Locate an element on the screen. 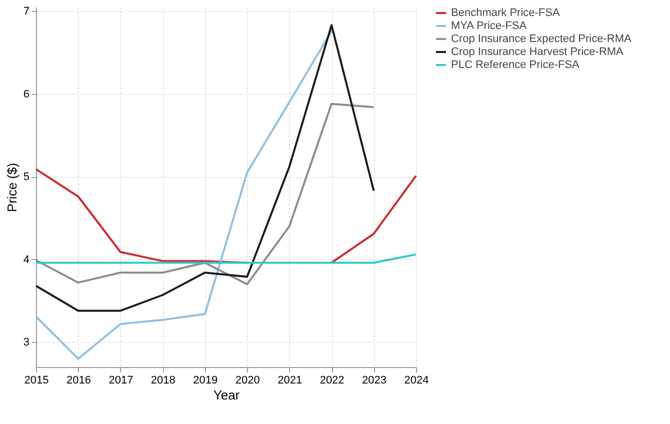 The width and height of the screenshot is (670, 424). y-tick-label: 3 is located at coordinates (26, 342).